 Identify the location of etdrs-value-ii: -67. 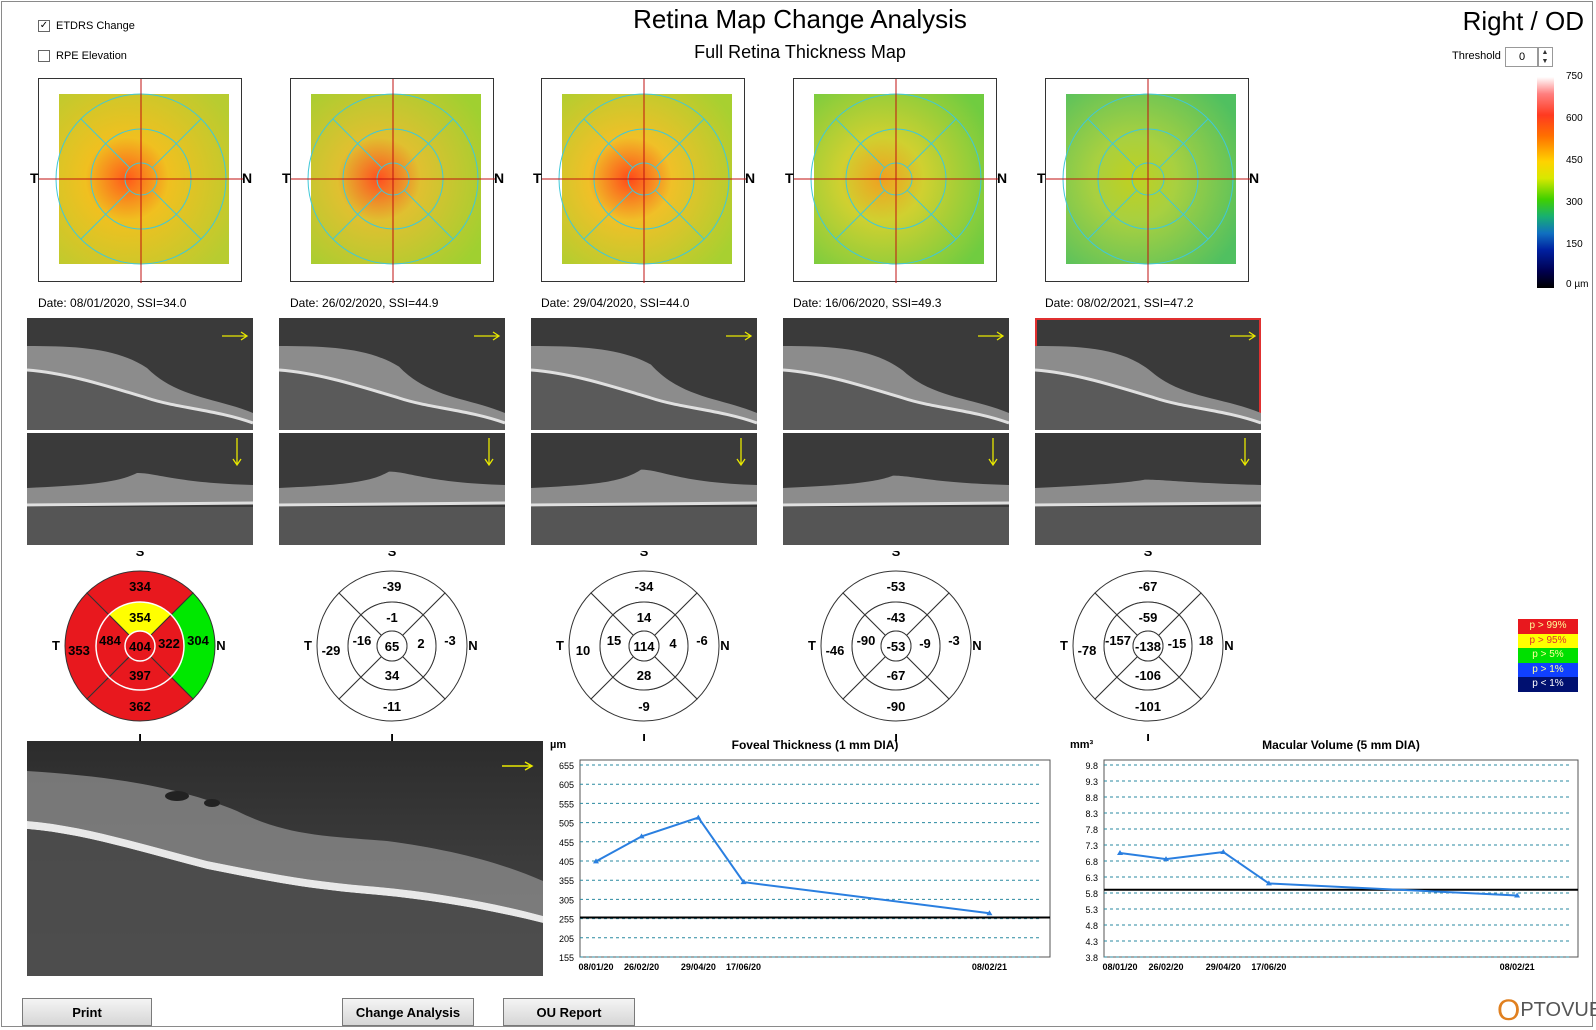
(896, 675).